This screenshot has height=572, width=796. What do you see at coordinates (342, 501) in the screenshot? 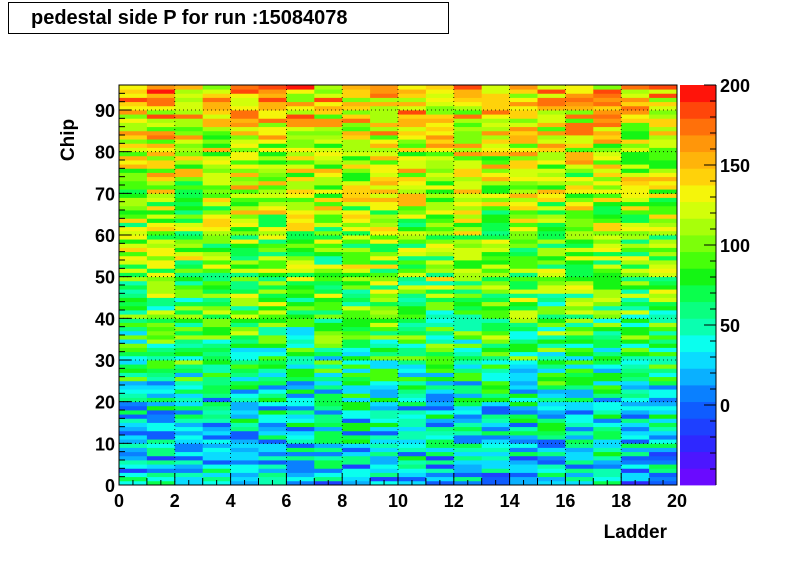
I see `x-tick-label: 8` at bounding box center [342, 501].